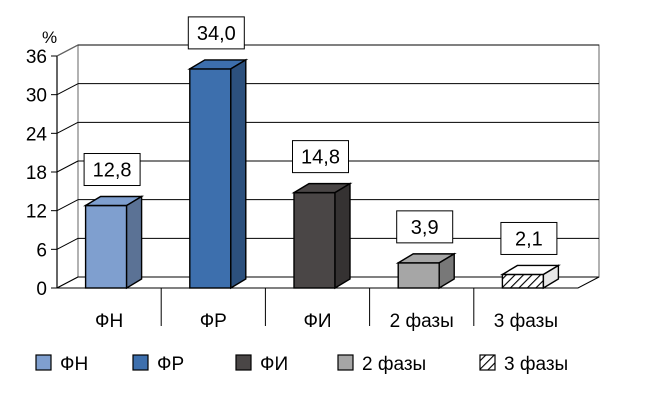 The image size is (646, 400). Describe the element at coordinates (301, 364) in the screenshot. I see `legend: ФН ФР ФИ 2 фазы 3 фазы` at that location.